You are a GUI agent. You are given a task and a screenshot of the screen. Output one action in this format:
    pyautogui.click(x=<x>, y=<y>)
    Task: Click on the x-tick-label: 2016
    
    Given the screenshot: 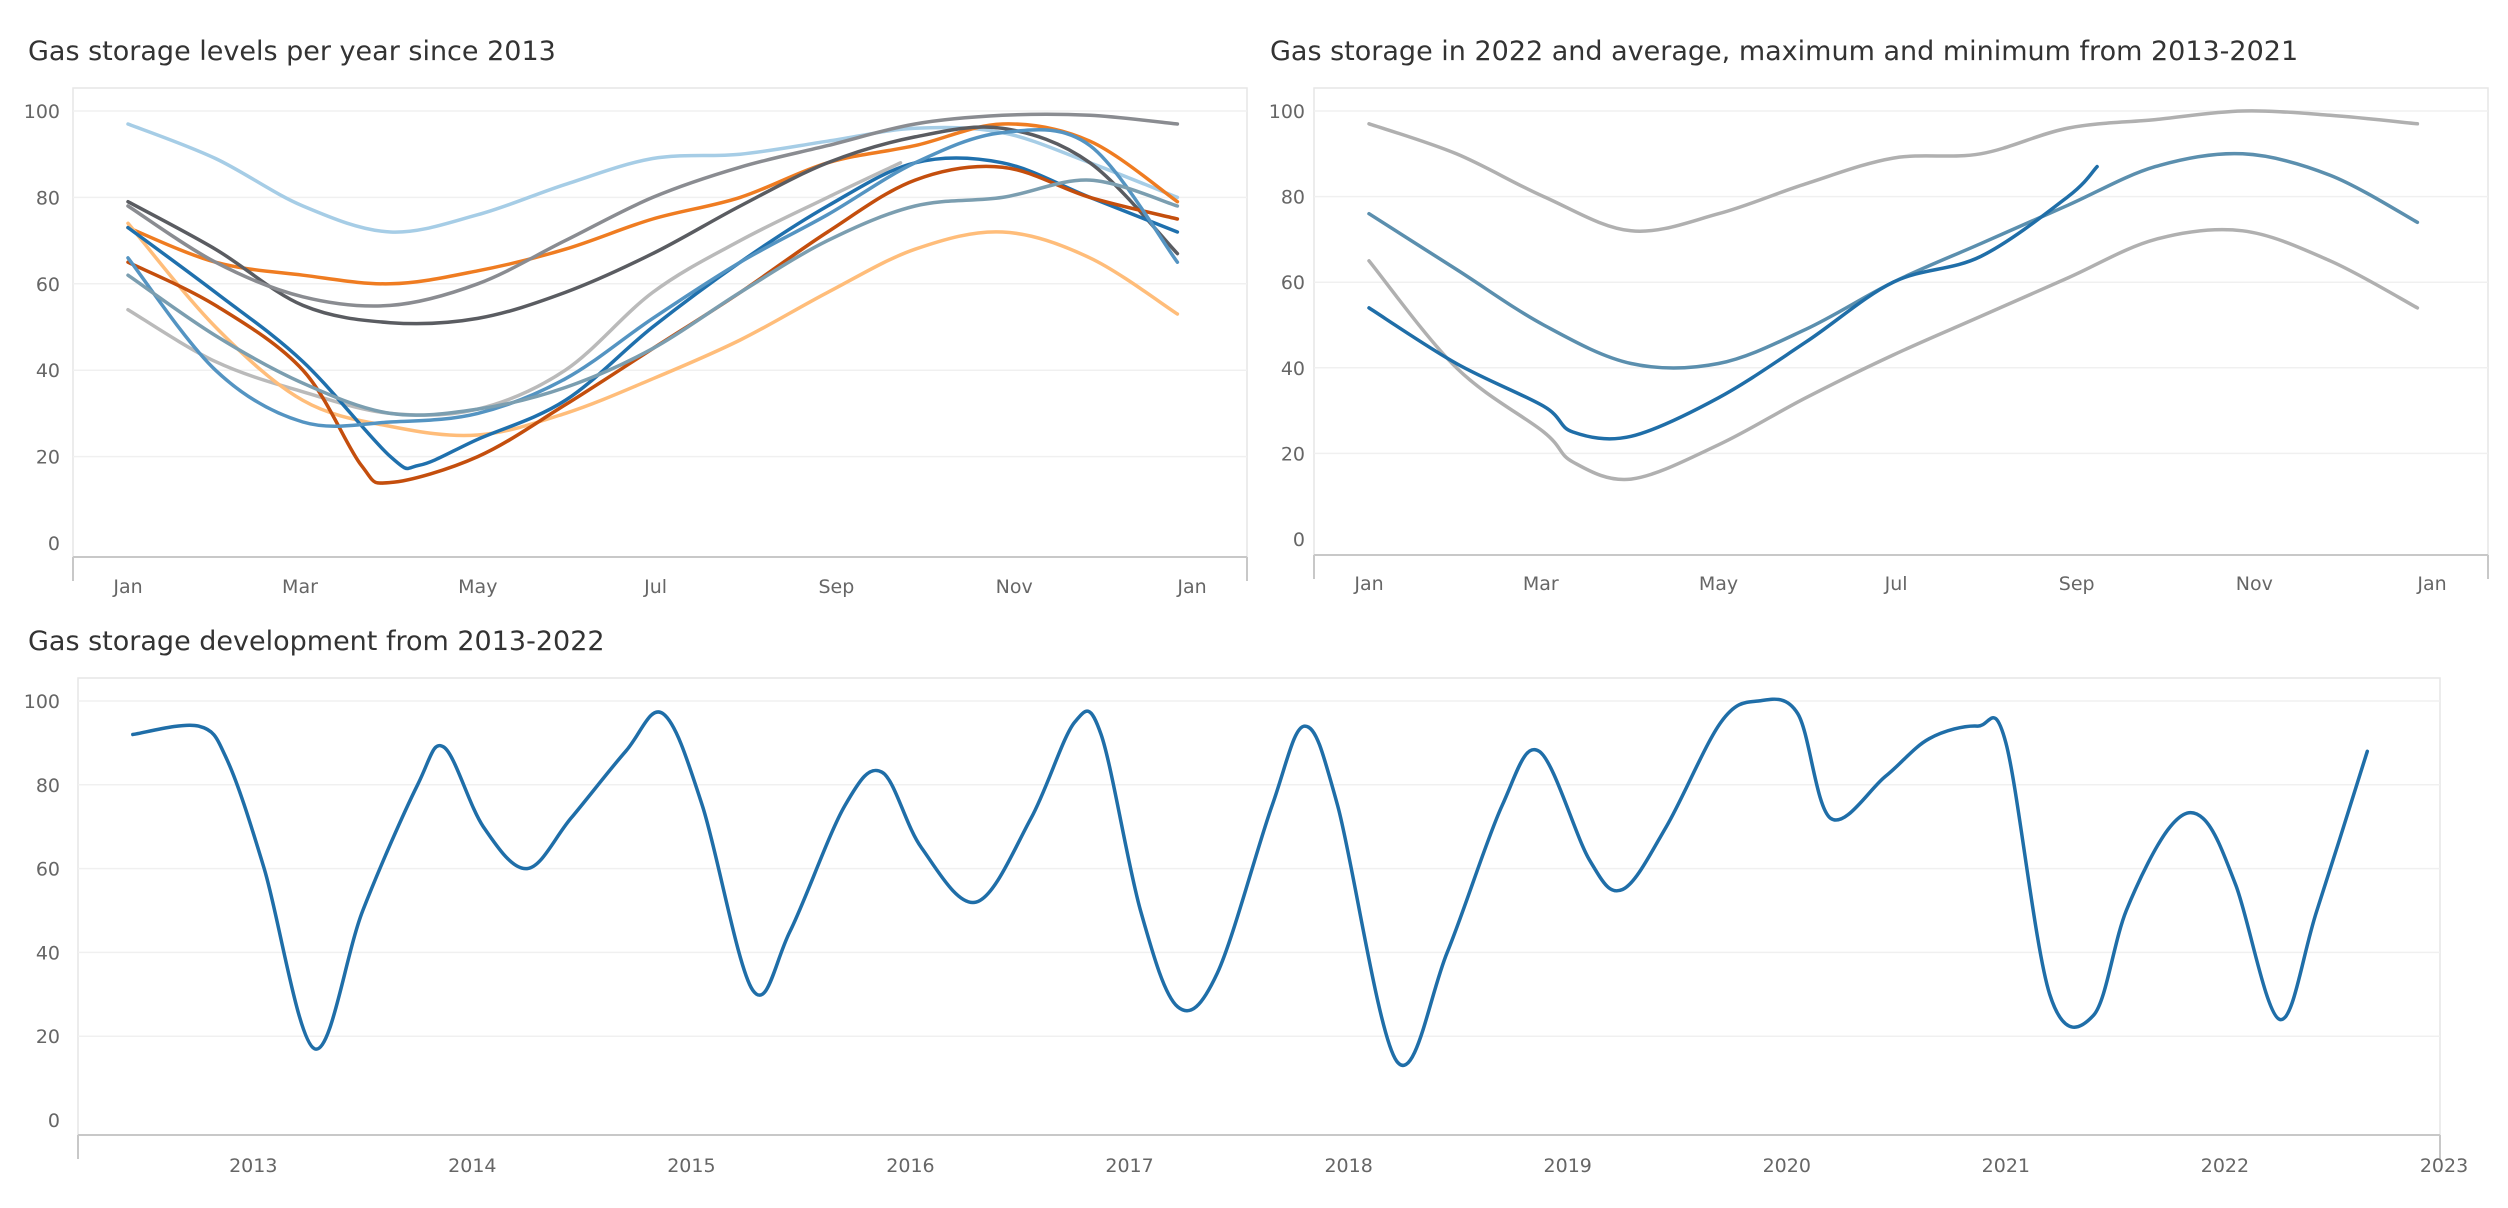 What is the action you would take?
    pyautogui.click(x=910, y=1166)
    